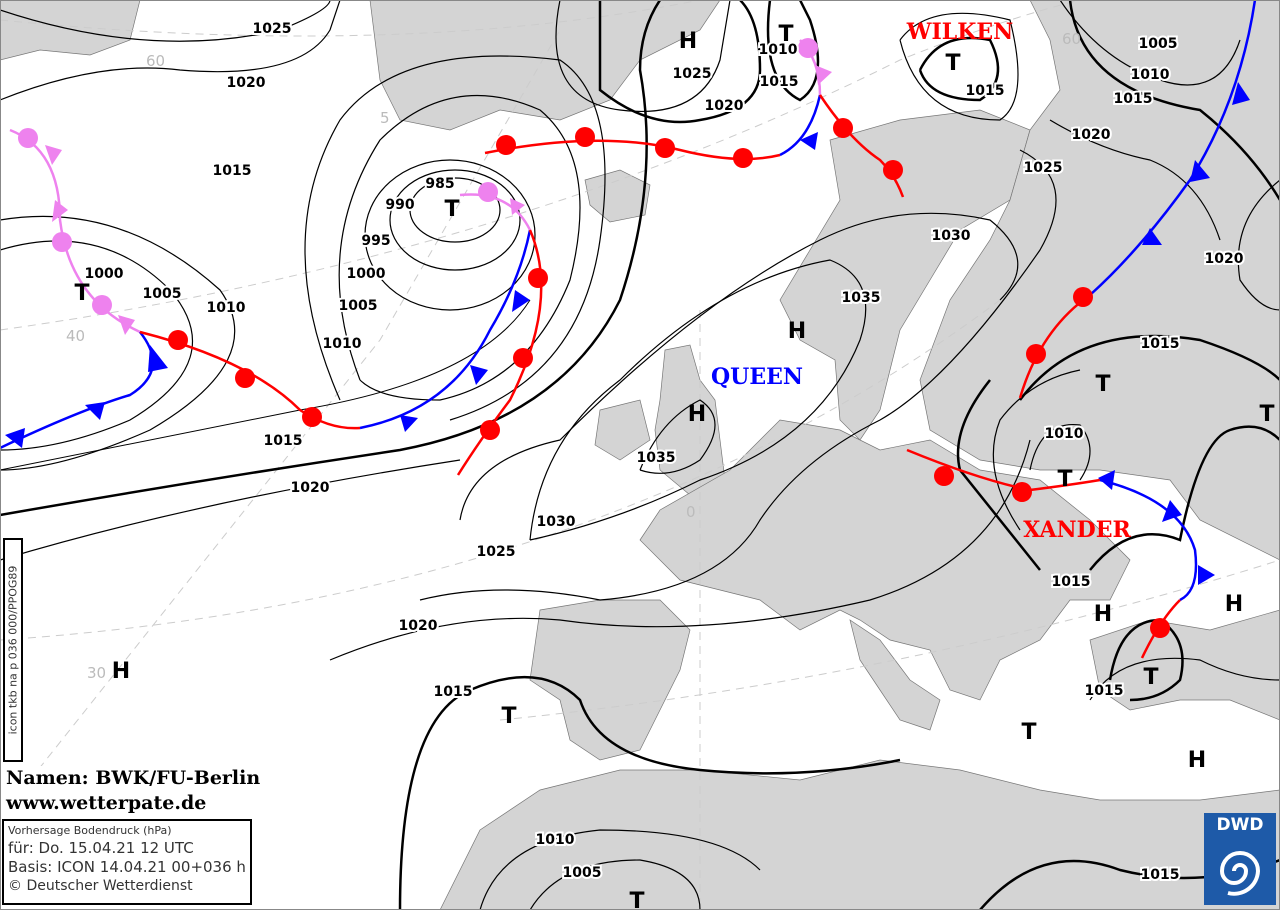 The height and width of the screenshot is (910, 1280). What do you see at coordinates (691, 512) in the screenshot?
I see `latitude-label: 0` at bounding box center [691, 512].